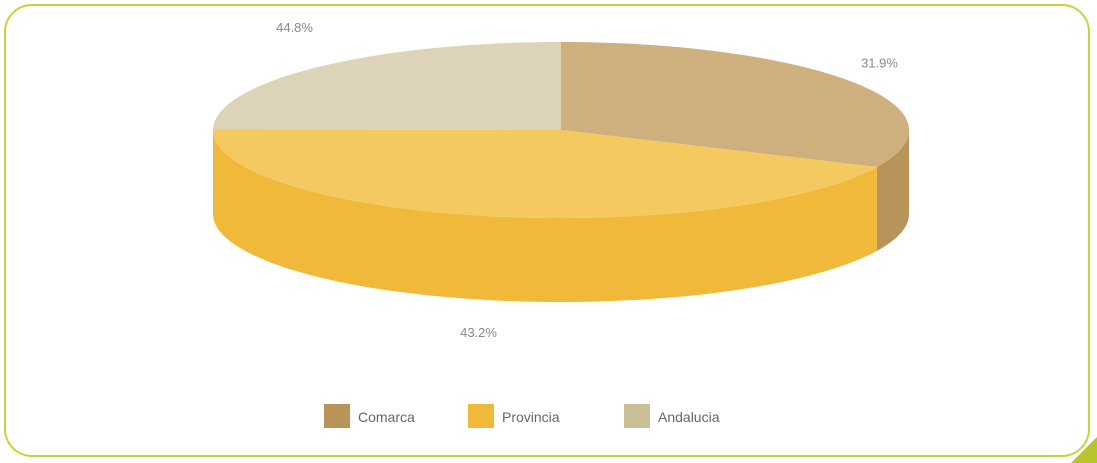 The height and width of the screenshot is (463, 1097). What do you see at coordinates (294, 27) in the screenshot?
I see `pie-data-label-andalucia: 44.8%` at bounding box center [294, 27].